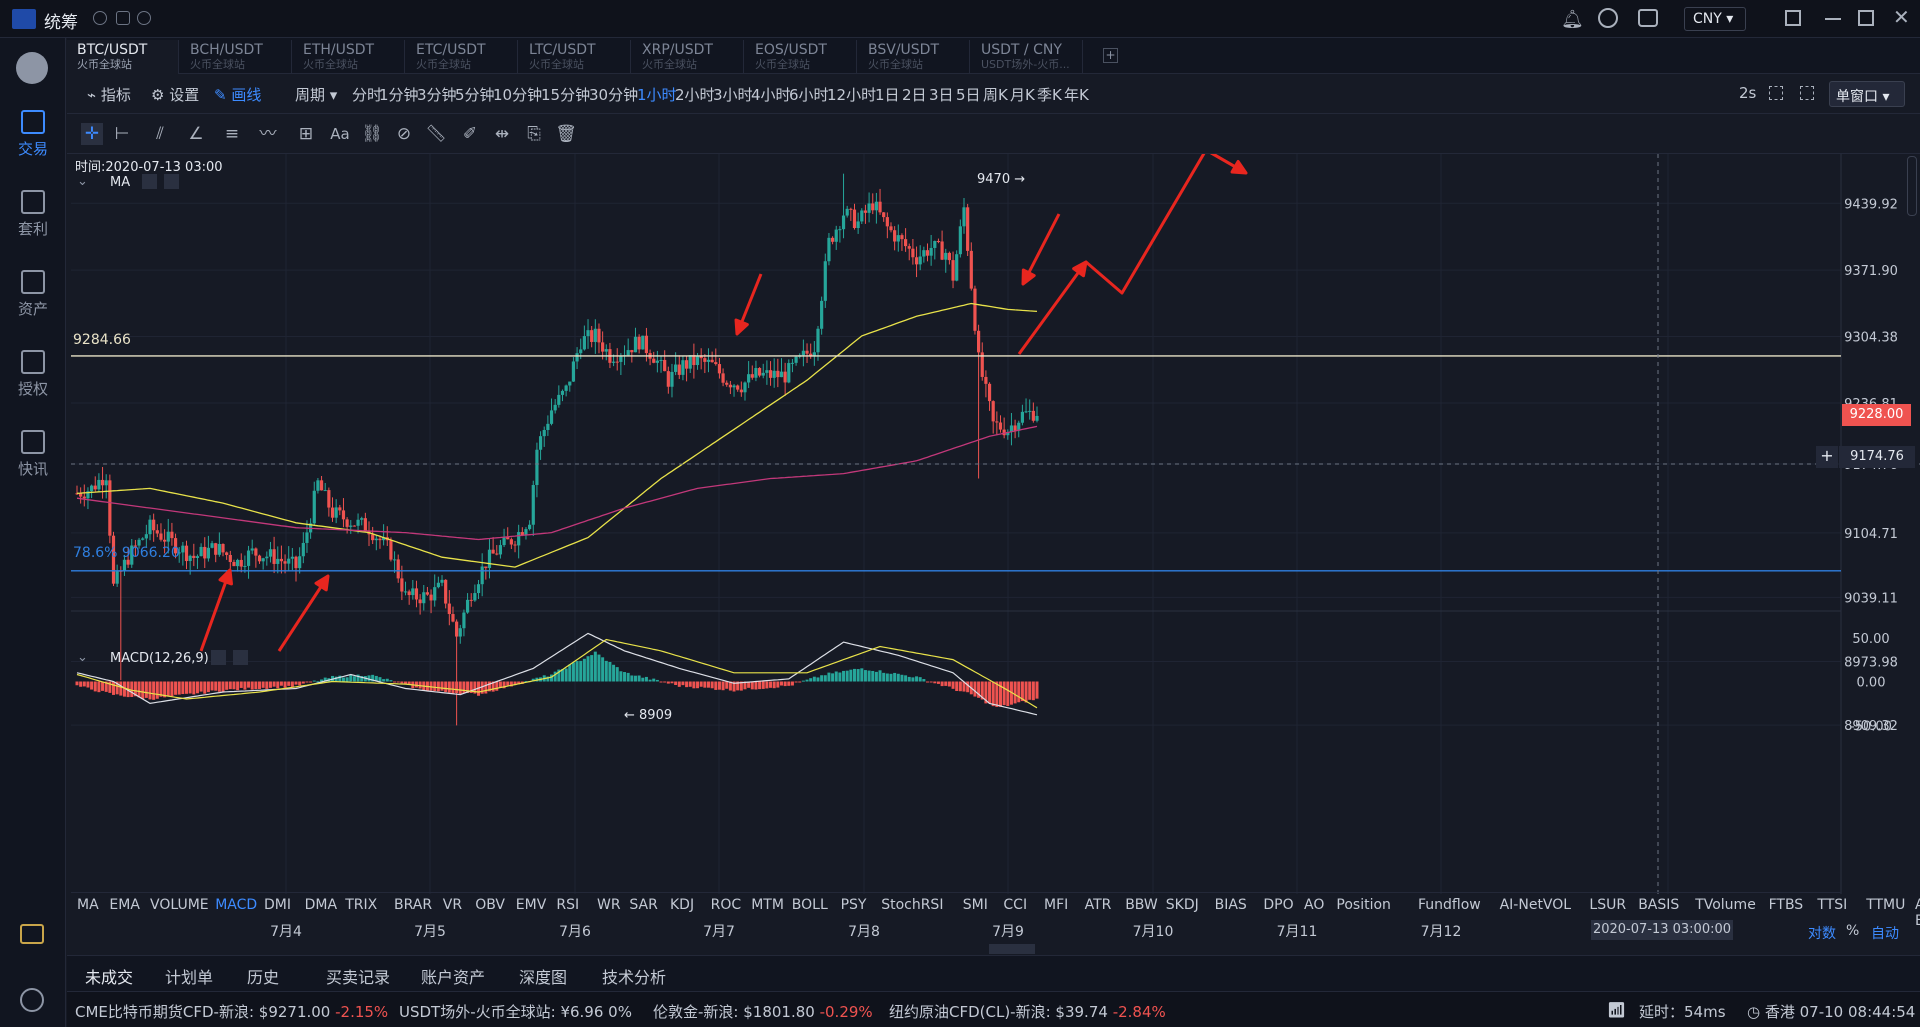 The width and height of the screenshot is (1920, 1027). What do you see at coordinates (575, 57) in the screenshot?
I see `tab-ltc-usdt: LTC/USDT 火币全球站` at bounding box center [575, 57].